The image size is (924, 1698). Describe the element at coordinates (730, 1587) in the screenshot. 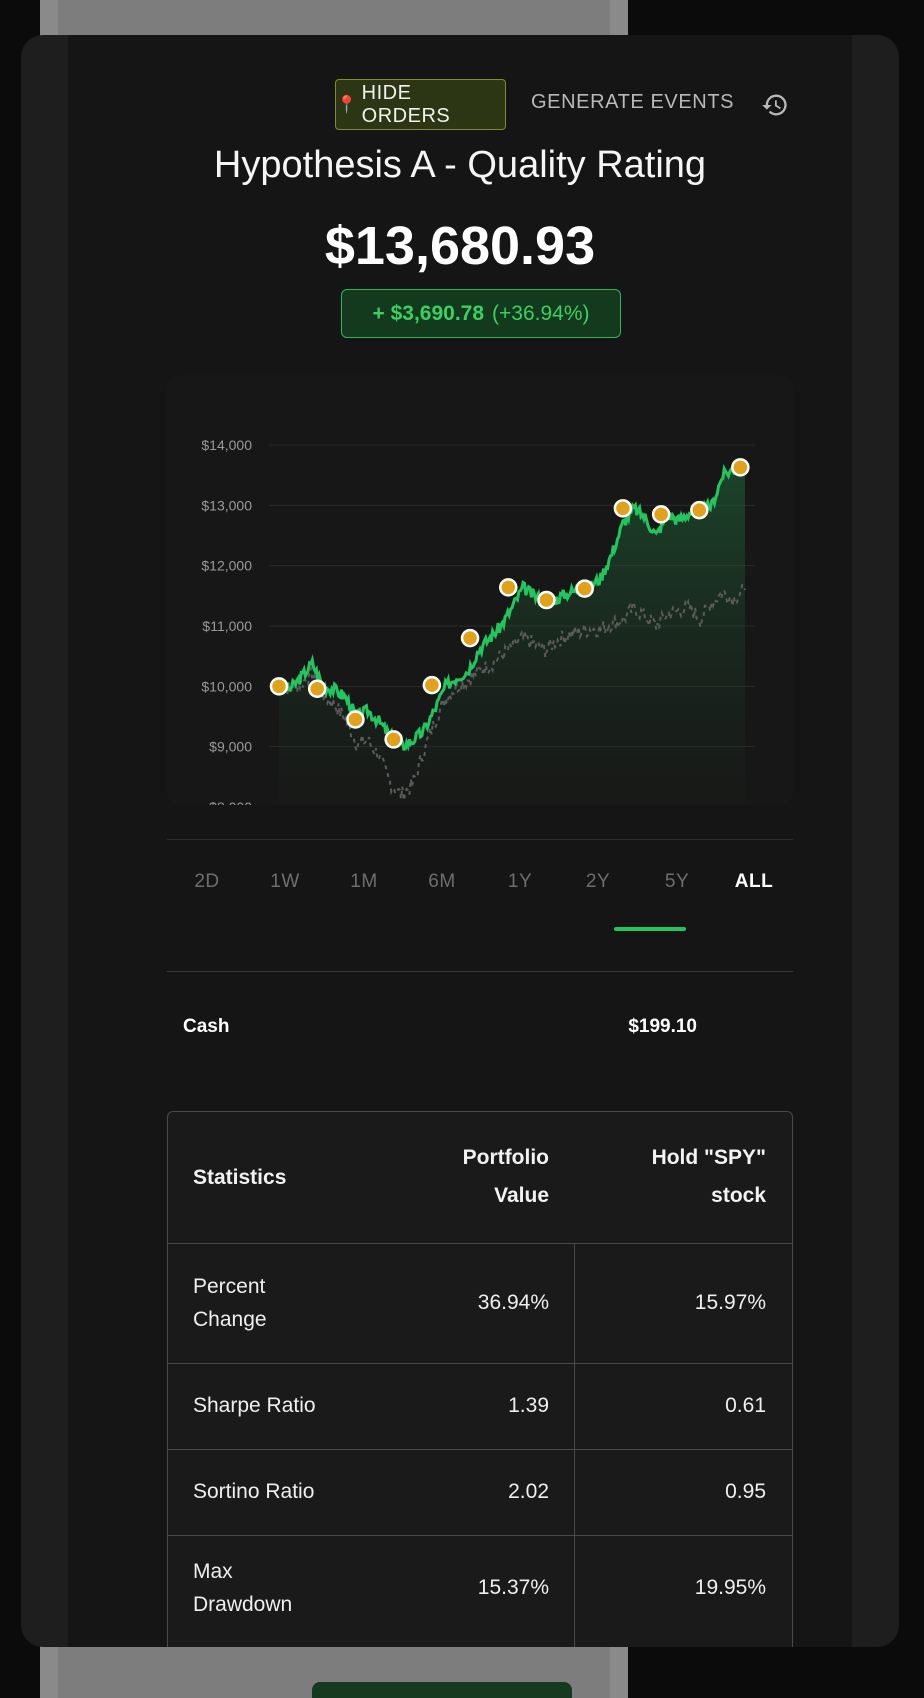

I see `row-hold-value: 19.95%` at that location.